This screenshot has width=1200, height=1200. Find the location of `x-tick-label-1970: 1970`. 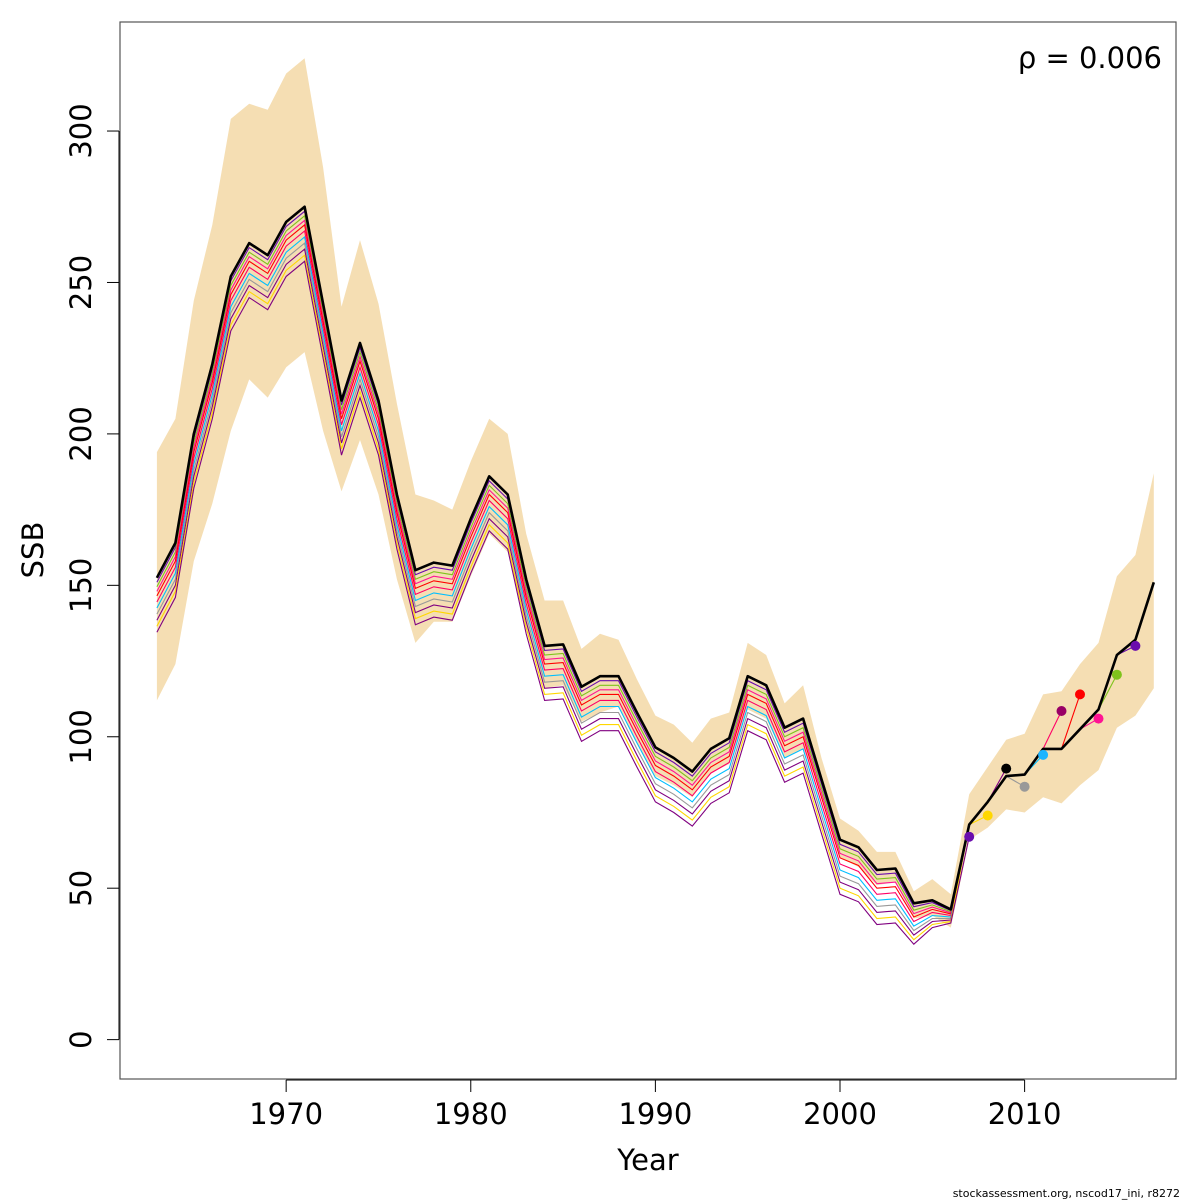

x-tick-label-1970: 1970 is located at coordinates (286, 1114).